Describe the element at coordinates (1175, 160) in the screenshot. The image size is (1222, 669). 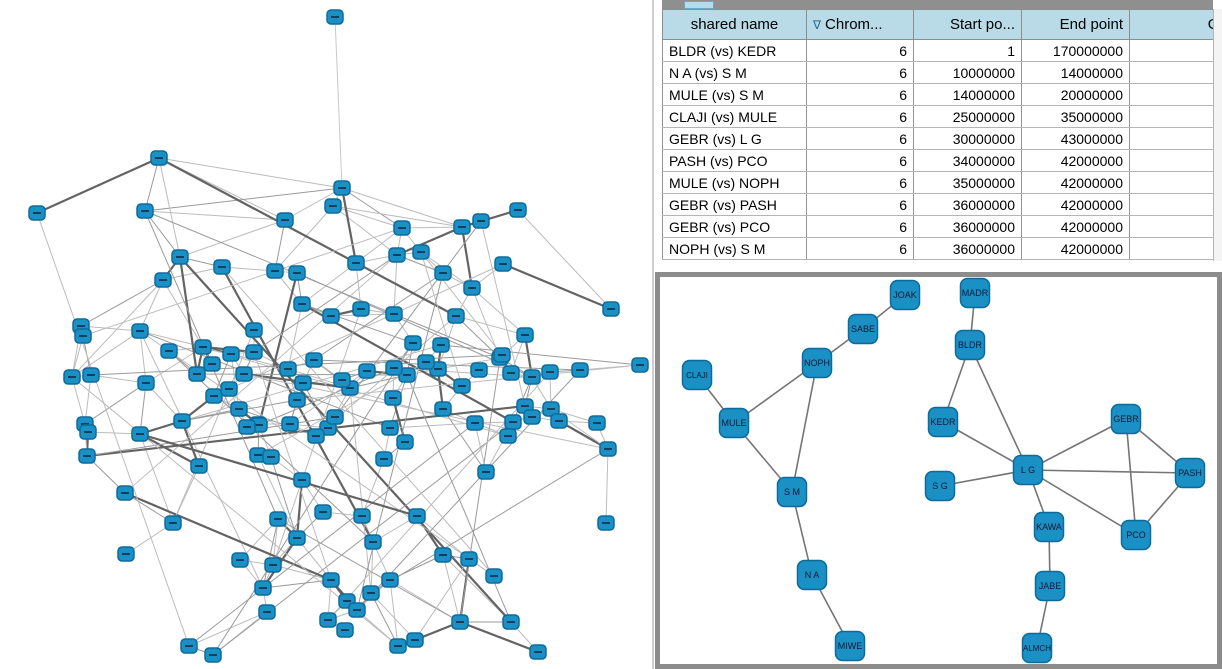
I see `table-cell: 11.4` at that location.